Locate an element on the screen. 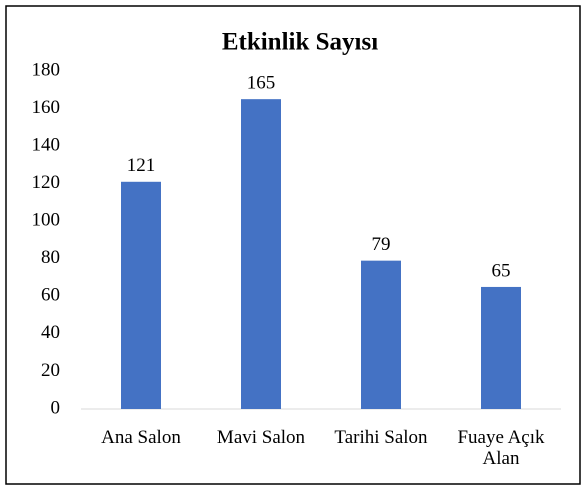  x-tick-label: Ana Salon is located at coordinates (141, 437).